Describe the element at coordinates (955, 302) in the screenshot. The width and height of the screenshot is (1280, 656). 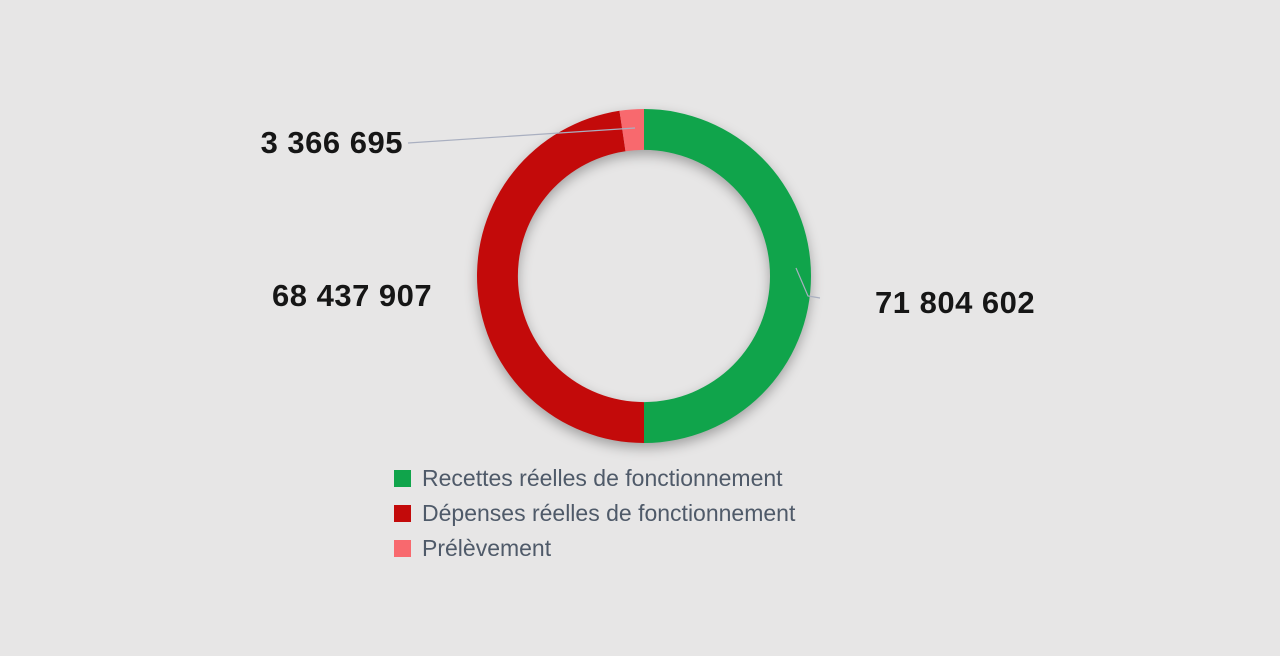
I see `data-label-recettes: 71 804 602` at that location.